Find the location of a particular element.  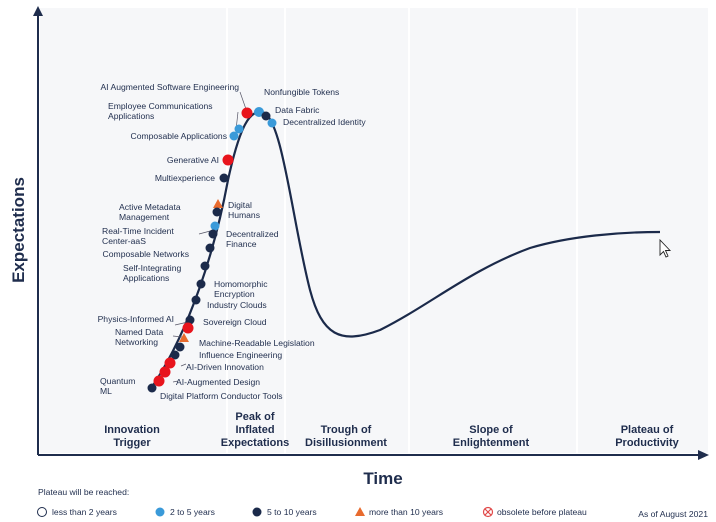

tech-label: Industry Clouds is located at coordinates (237, 305).